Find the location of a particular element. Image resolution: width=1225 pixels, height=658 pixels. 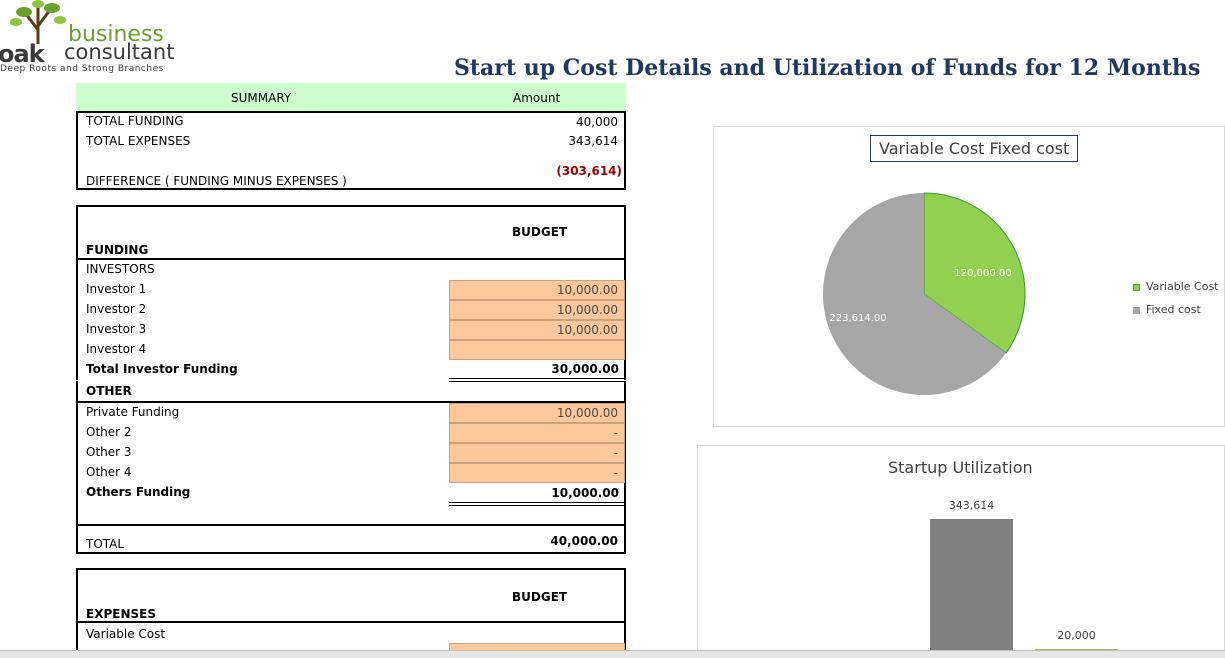

legend-fixed-cost: Fixed cost is located at coordinates (1167, 309).